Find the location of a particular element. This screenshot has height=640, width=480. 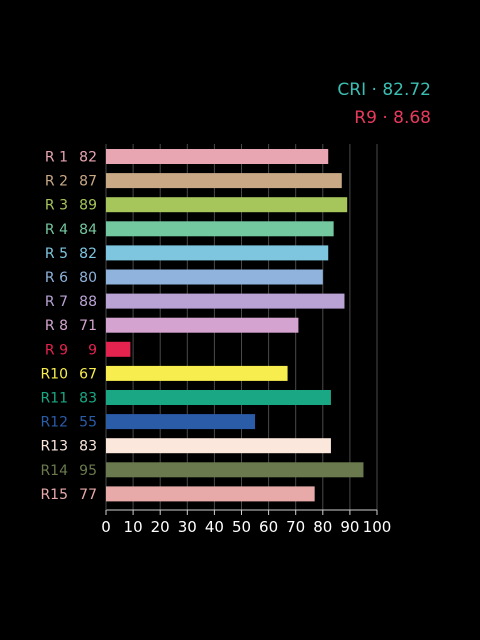

category-label: R11 is located at coordinates (54, 399).